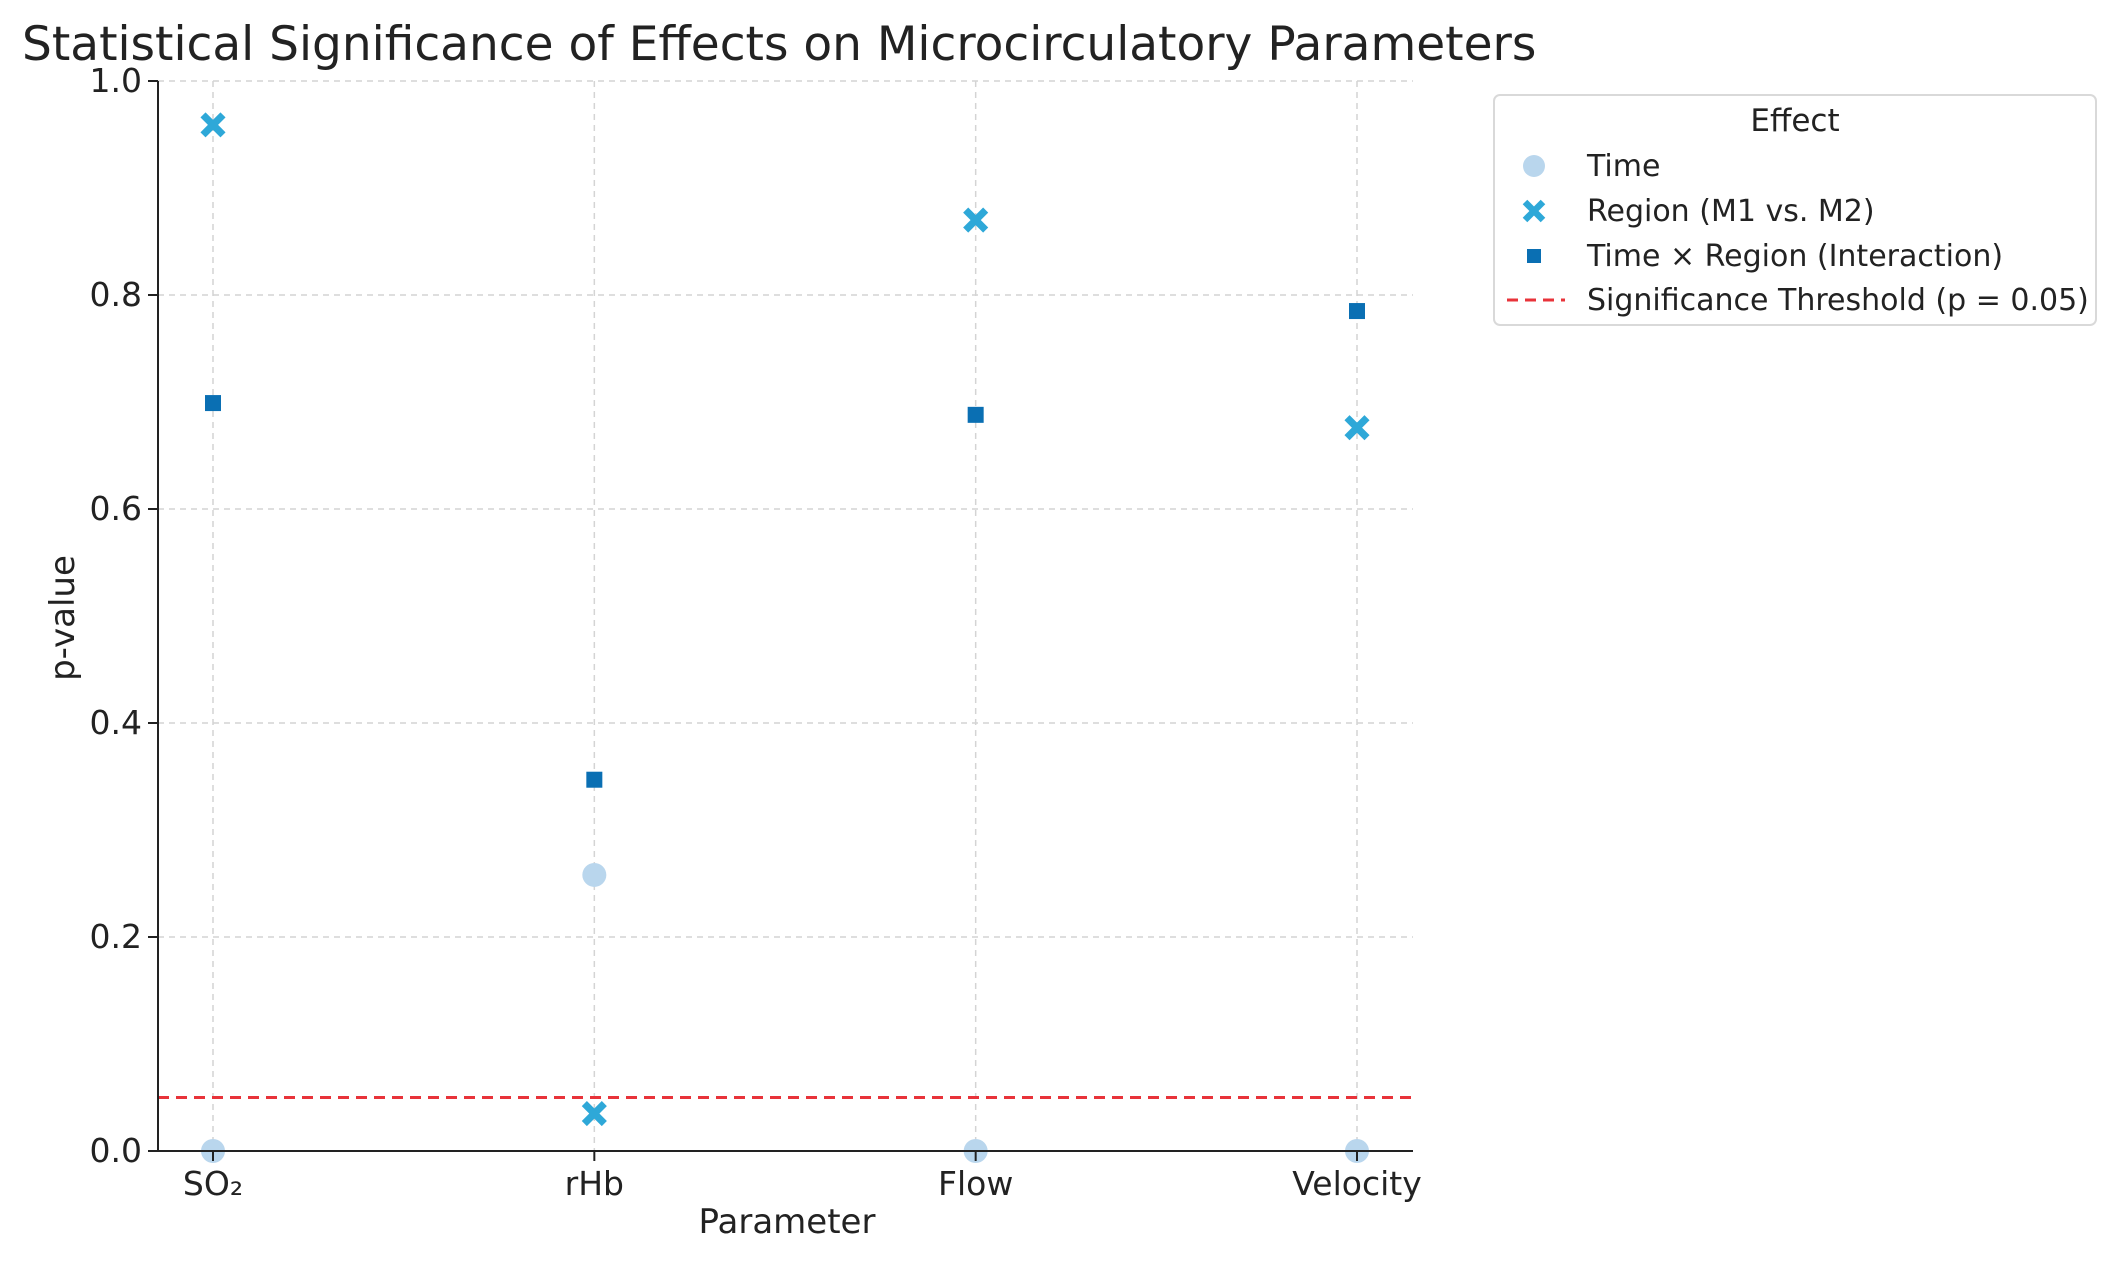 Image resolution: width=2114 pixels, height=1277 pixels. What do you see at coordinates (116, 1150) in the screenshot?
I see `y-tick-label: 0.0` at bounding box center [116, 1150].